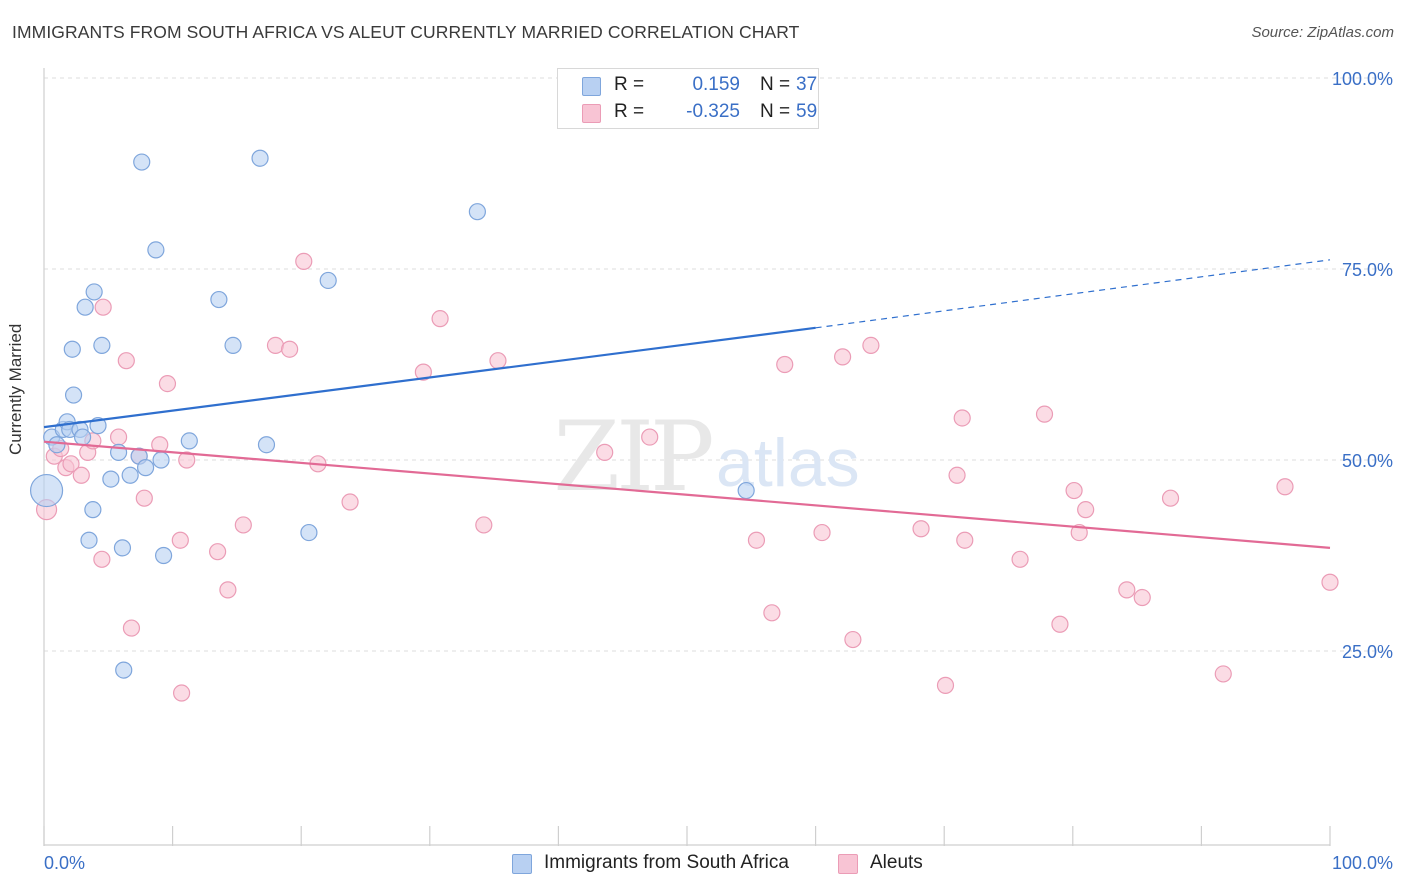 This screenshot has height=892, width=1406. What do you see at coordinates (713, 111) in the screenshot?
I see `legend-r-value: -0.325` at bounding box center [713, 111].